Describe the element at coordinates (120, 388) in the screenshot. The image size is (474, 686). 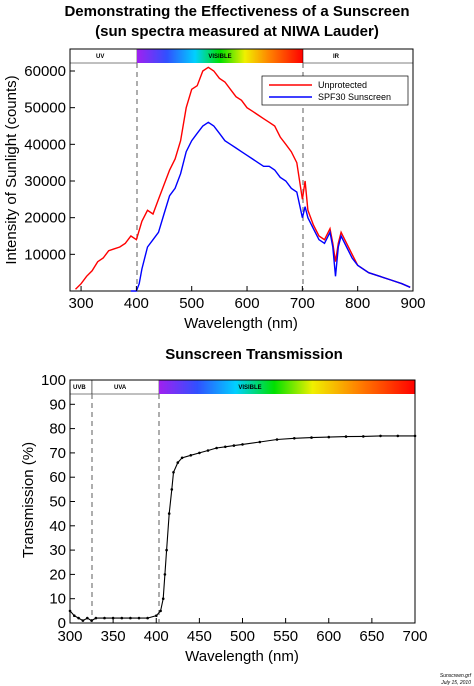
I see `band-uva-label: UVA` at that location.